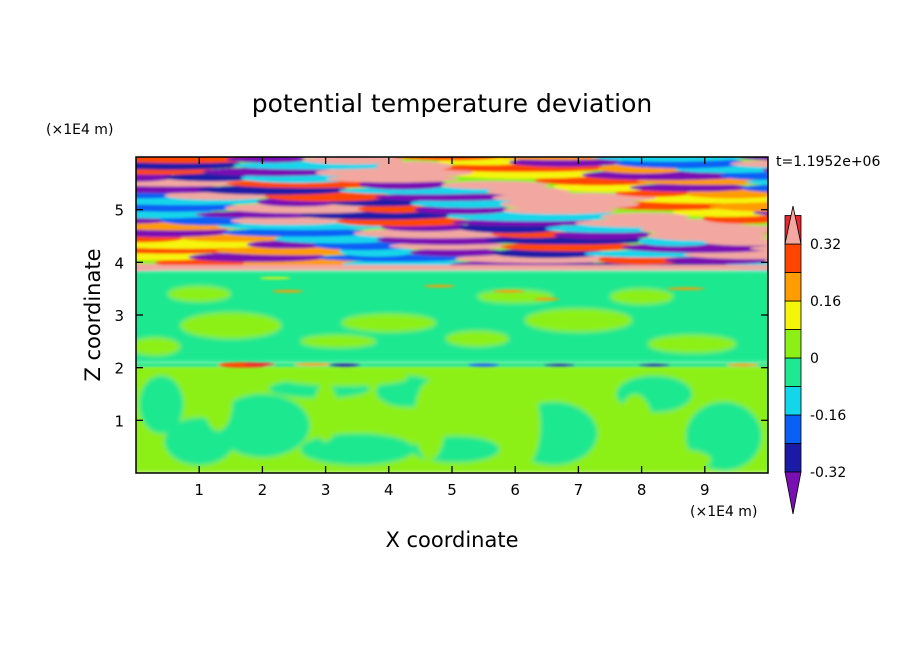  I want to click on colorbar: 0.32 0.16 0 -0.16 -0.32, so click(815, 360).